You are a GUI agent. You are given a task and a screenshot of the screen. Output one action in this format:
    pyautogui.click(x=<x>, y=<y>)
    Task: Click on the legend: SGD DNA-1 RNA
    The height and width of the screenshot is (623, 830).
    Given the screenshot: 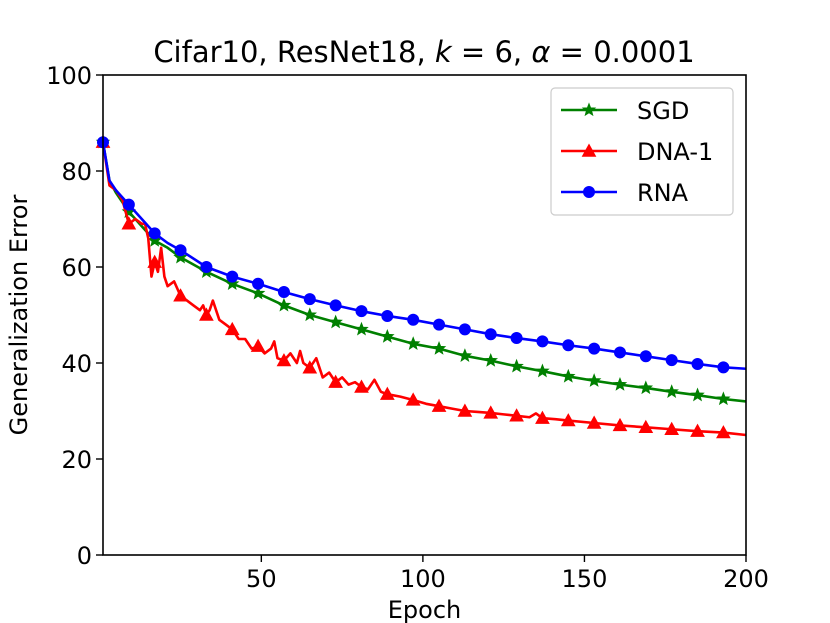 What is the action you would take?
    pyautogui.click(x=642, y=151)
    